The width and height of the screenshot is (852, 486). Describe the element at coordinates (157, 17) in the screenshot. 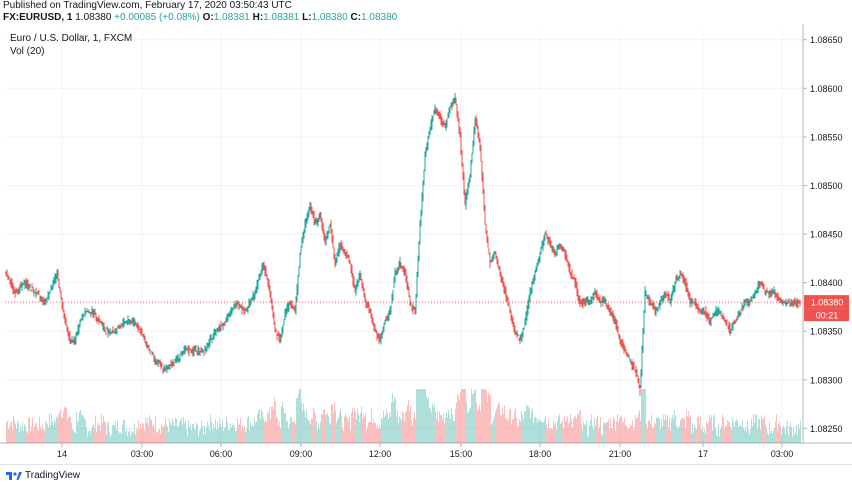

I see `price-change: +0.00085 (+0.08%)` at that location.